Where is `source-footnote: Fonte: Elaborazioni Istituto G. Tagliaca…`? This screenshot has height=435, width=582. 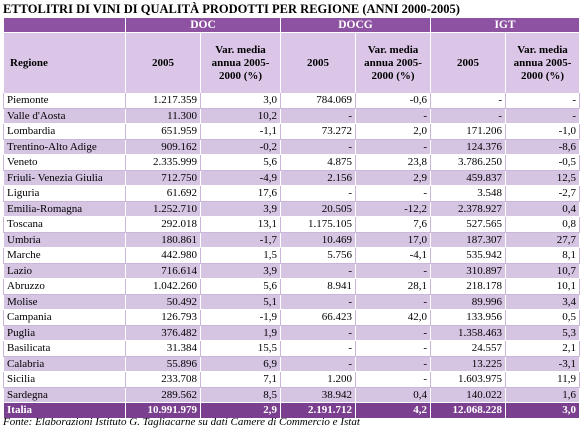 source-footnote: Fonte: Elaborazioni Istituto G. Tagliaca… is located at coordinates (181, 422).